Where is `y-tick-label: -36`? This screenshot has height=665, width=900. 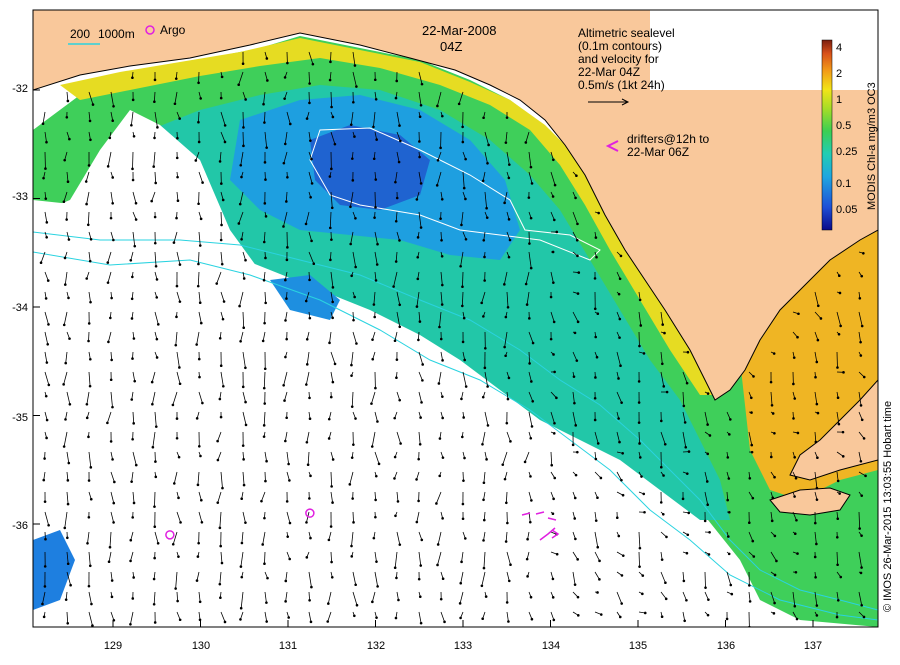 y-tick-label: -36 is located at coordinates (15, 526).